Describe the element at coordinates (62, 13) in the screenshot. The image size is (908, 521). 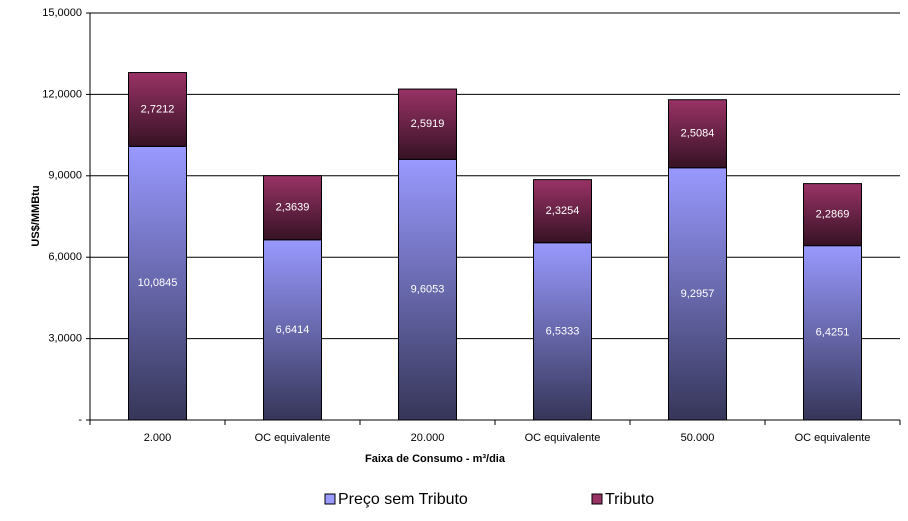
I see `y-tick-label: 15,0000` at that location.